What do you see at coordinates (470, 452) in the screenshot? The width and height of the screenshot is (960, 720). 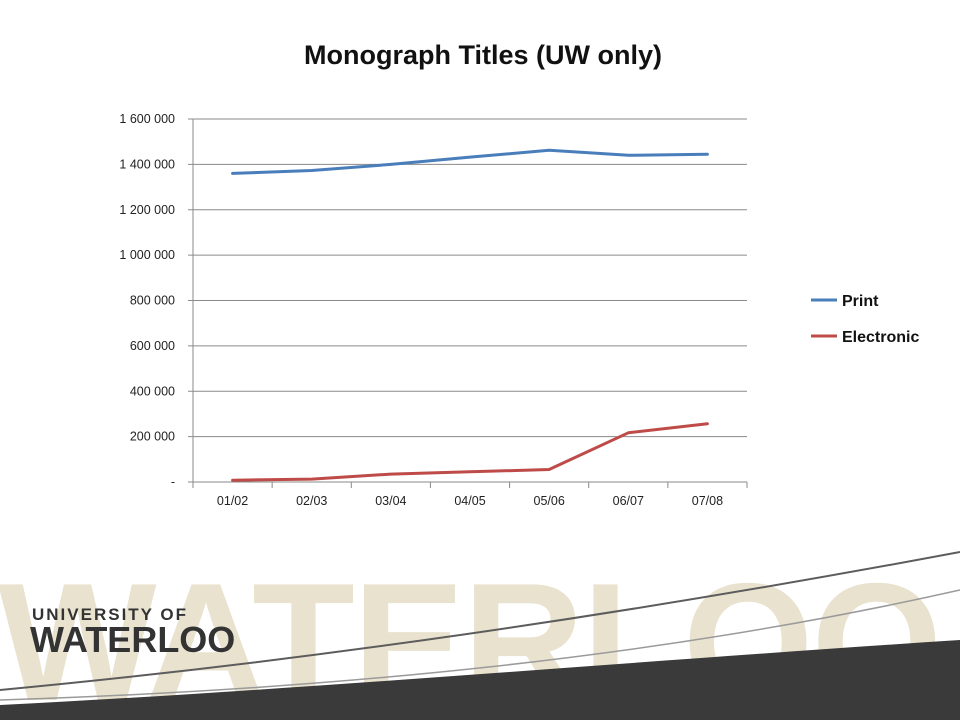 I see `series-line-electronic` at bounding box center [470, 452].